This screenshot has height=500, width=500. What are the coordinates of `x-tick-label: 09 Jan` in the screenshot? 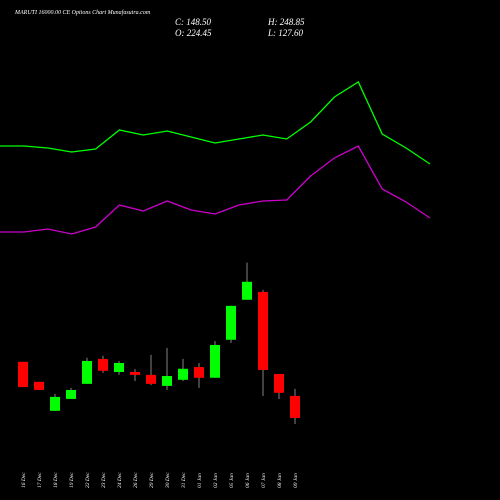 It's located at (296, 480).